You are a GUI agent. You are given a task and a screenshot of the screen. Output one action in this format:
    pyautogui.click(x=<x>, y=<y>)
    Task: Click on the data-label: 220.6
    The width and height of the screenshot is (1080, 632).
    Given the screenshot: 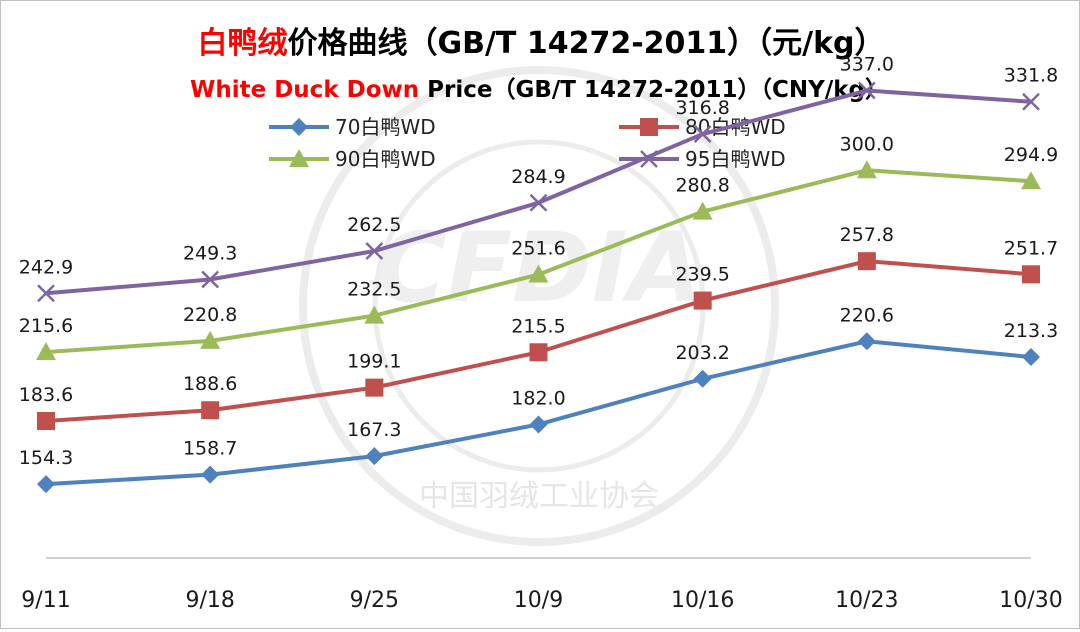 What is the action you would take?
    pyautogui.click(x=867, y=315)
    